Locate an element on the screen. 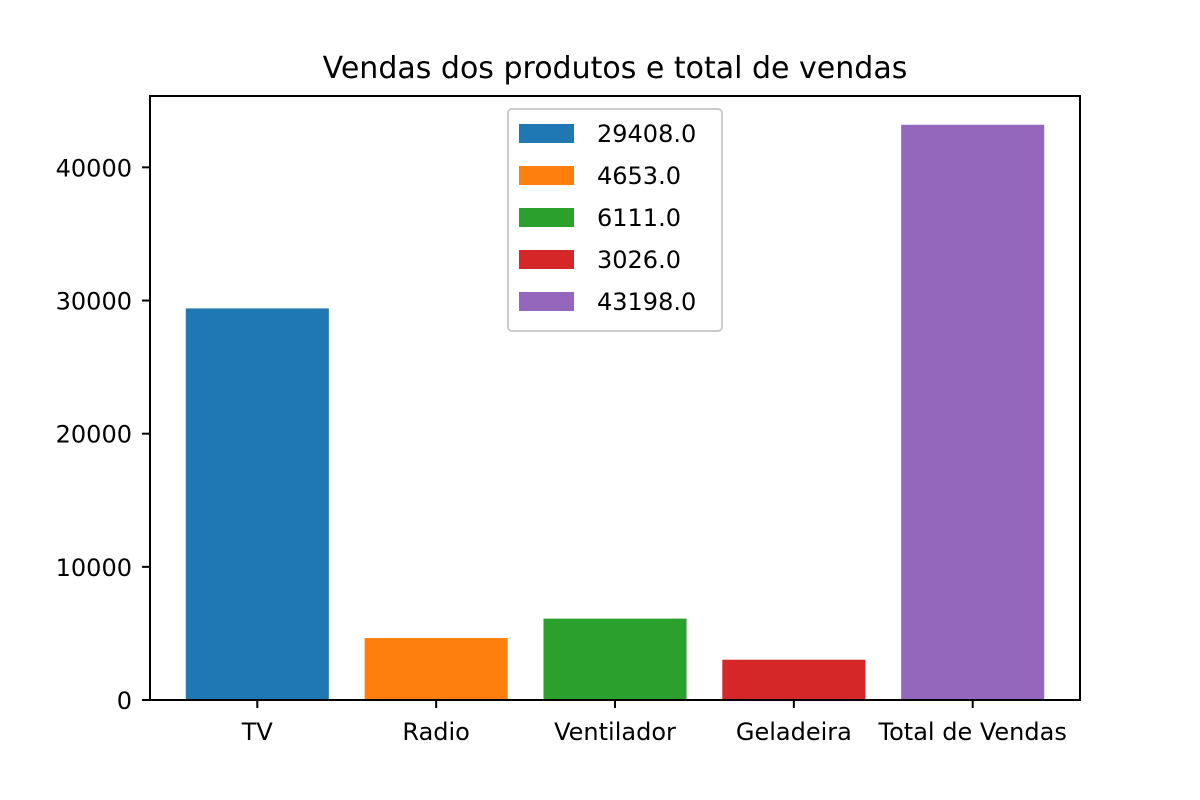  bar-ventilador is located at coordinates (615, 659).